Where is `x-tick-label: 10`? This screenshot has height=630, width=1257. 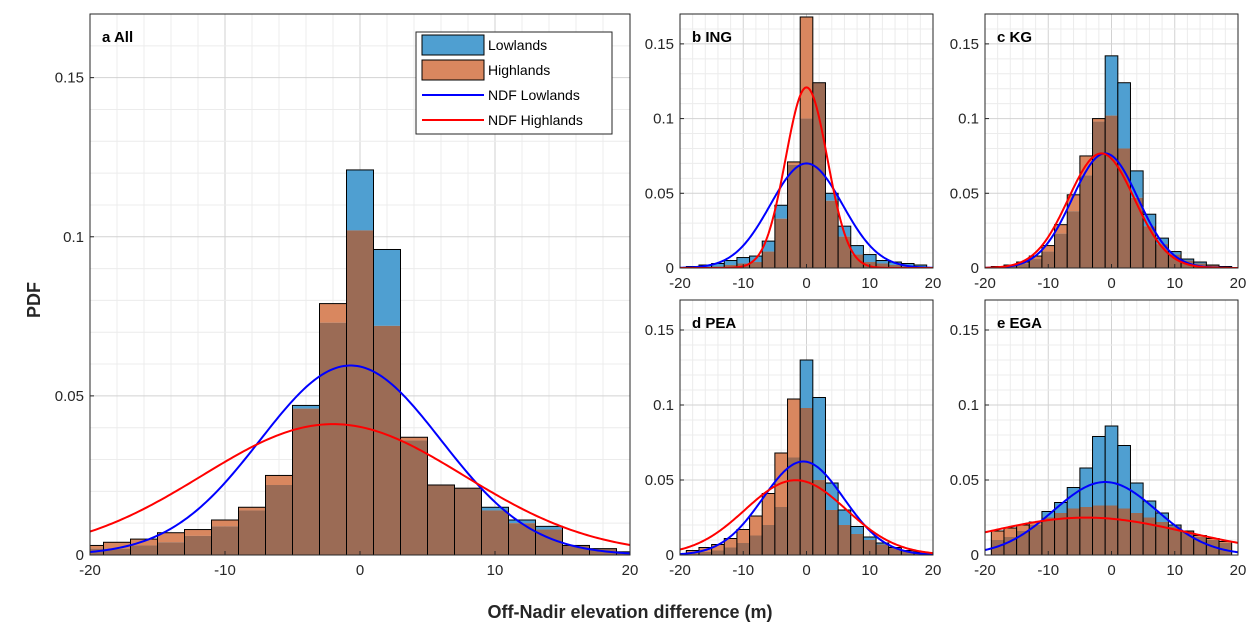 x-tick-label: 10 is located at coordinates (1174, 283).